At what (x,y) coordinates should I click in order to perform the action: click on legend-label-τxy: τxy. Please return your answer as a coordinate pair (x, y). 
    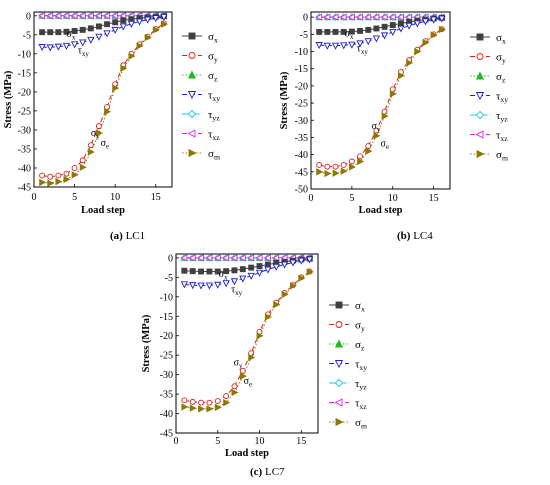
    Looking at the image, I should click on (214, 97).